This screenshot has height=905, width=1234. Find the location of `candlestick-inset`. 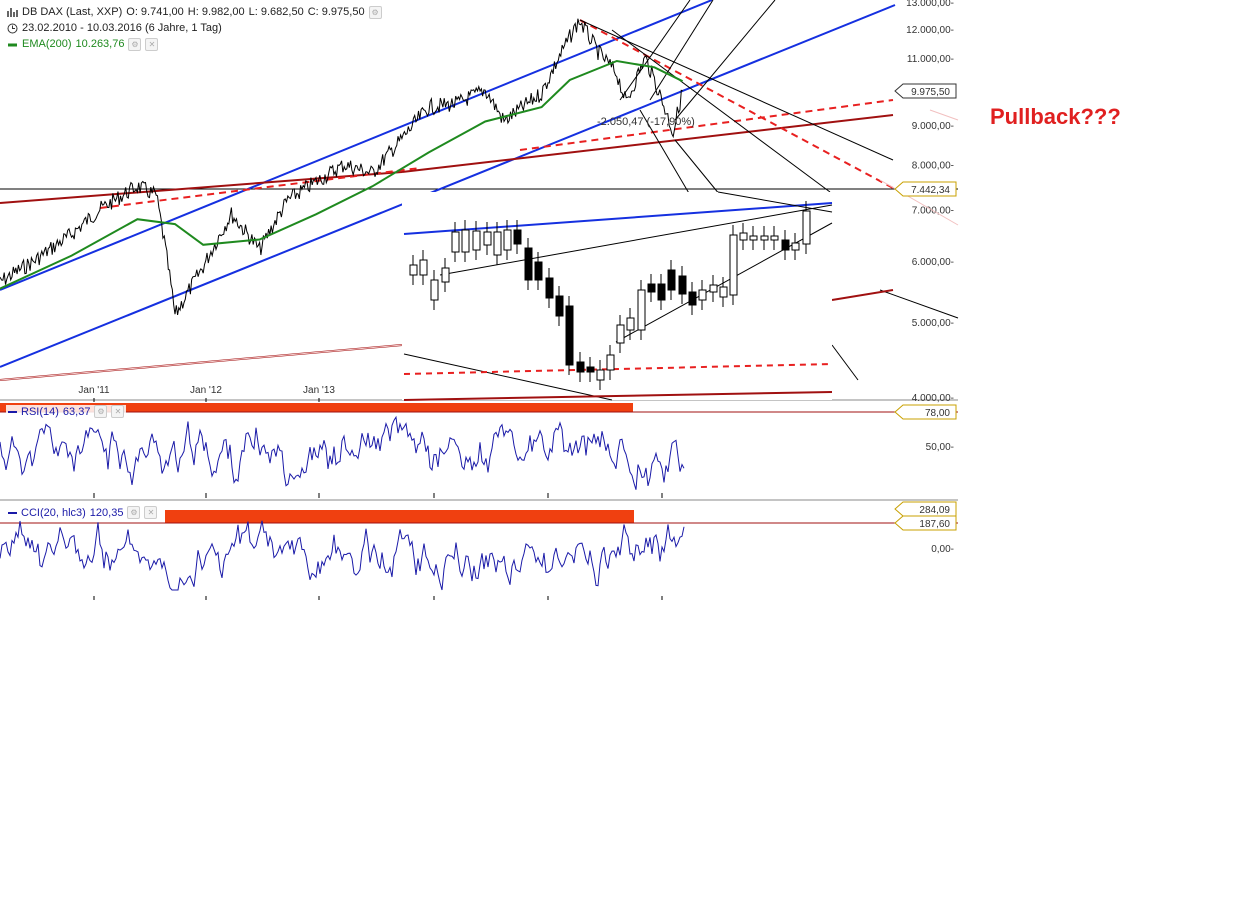

candlestick-inset is located at coordinates (617, 296).